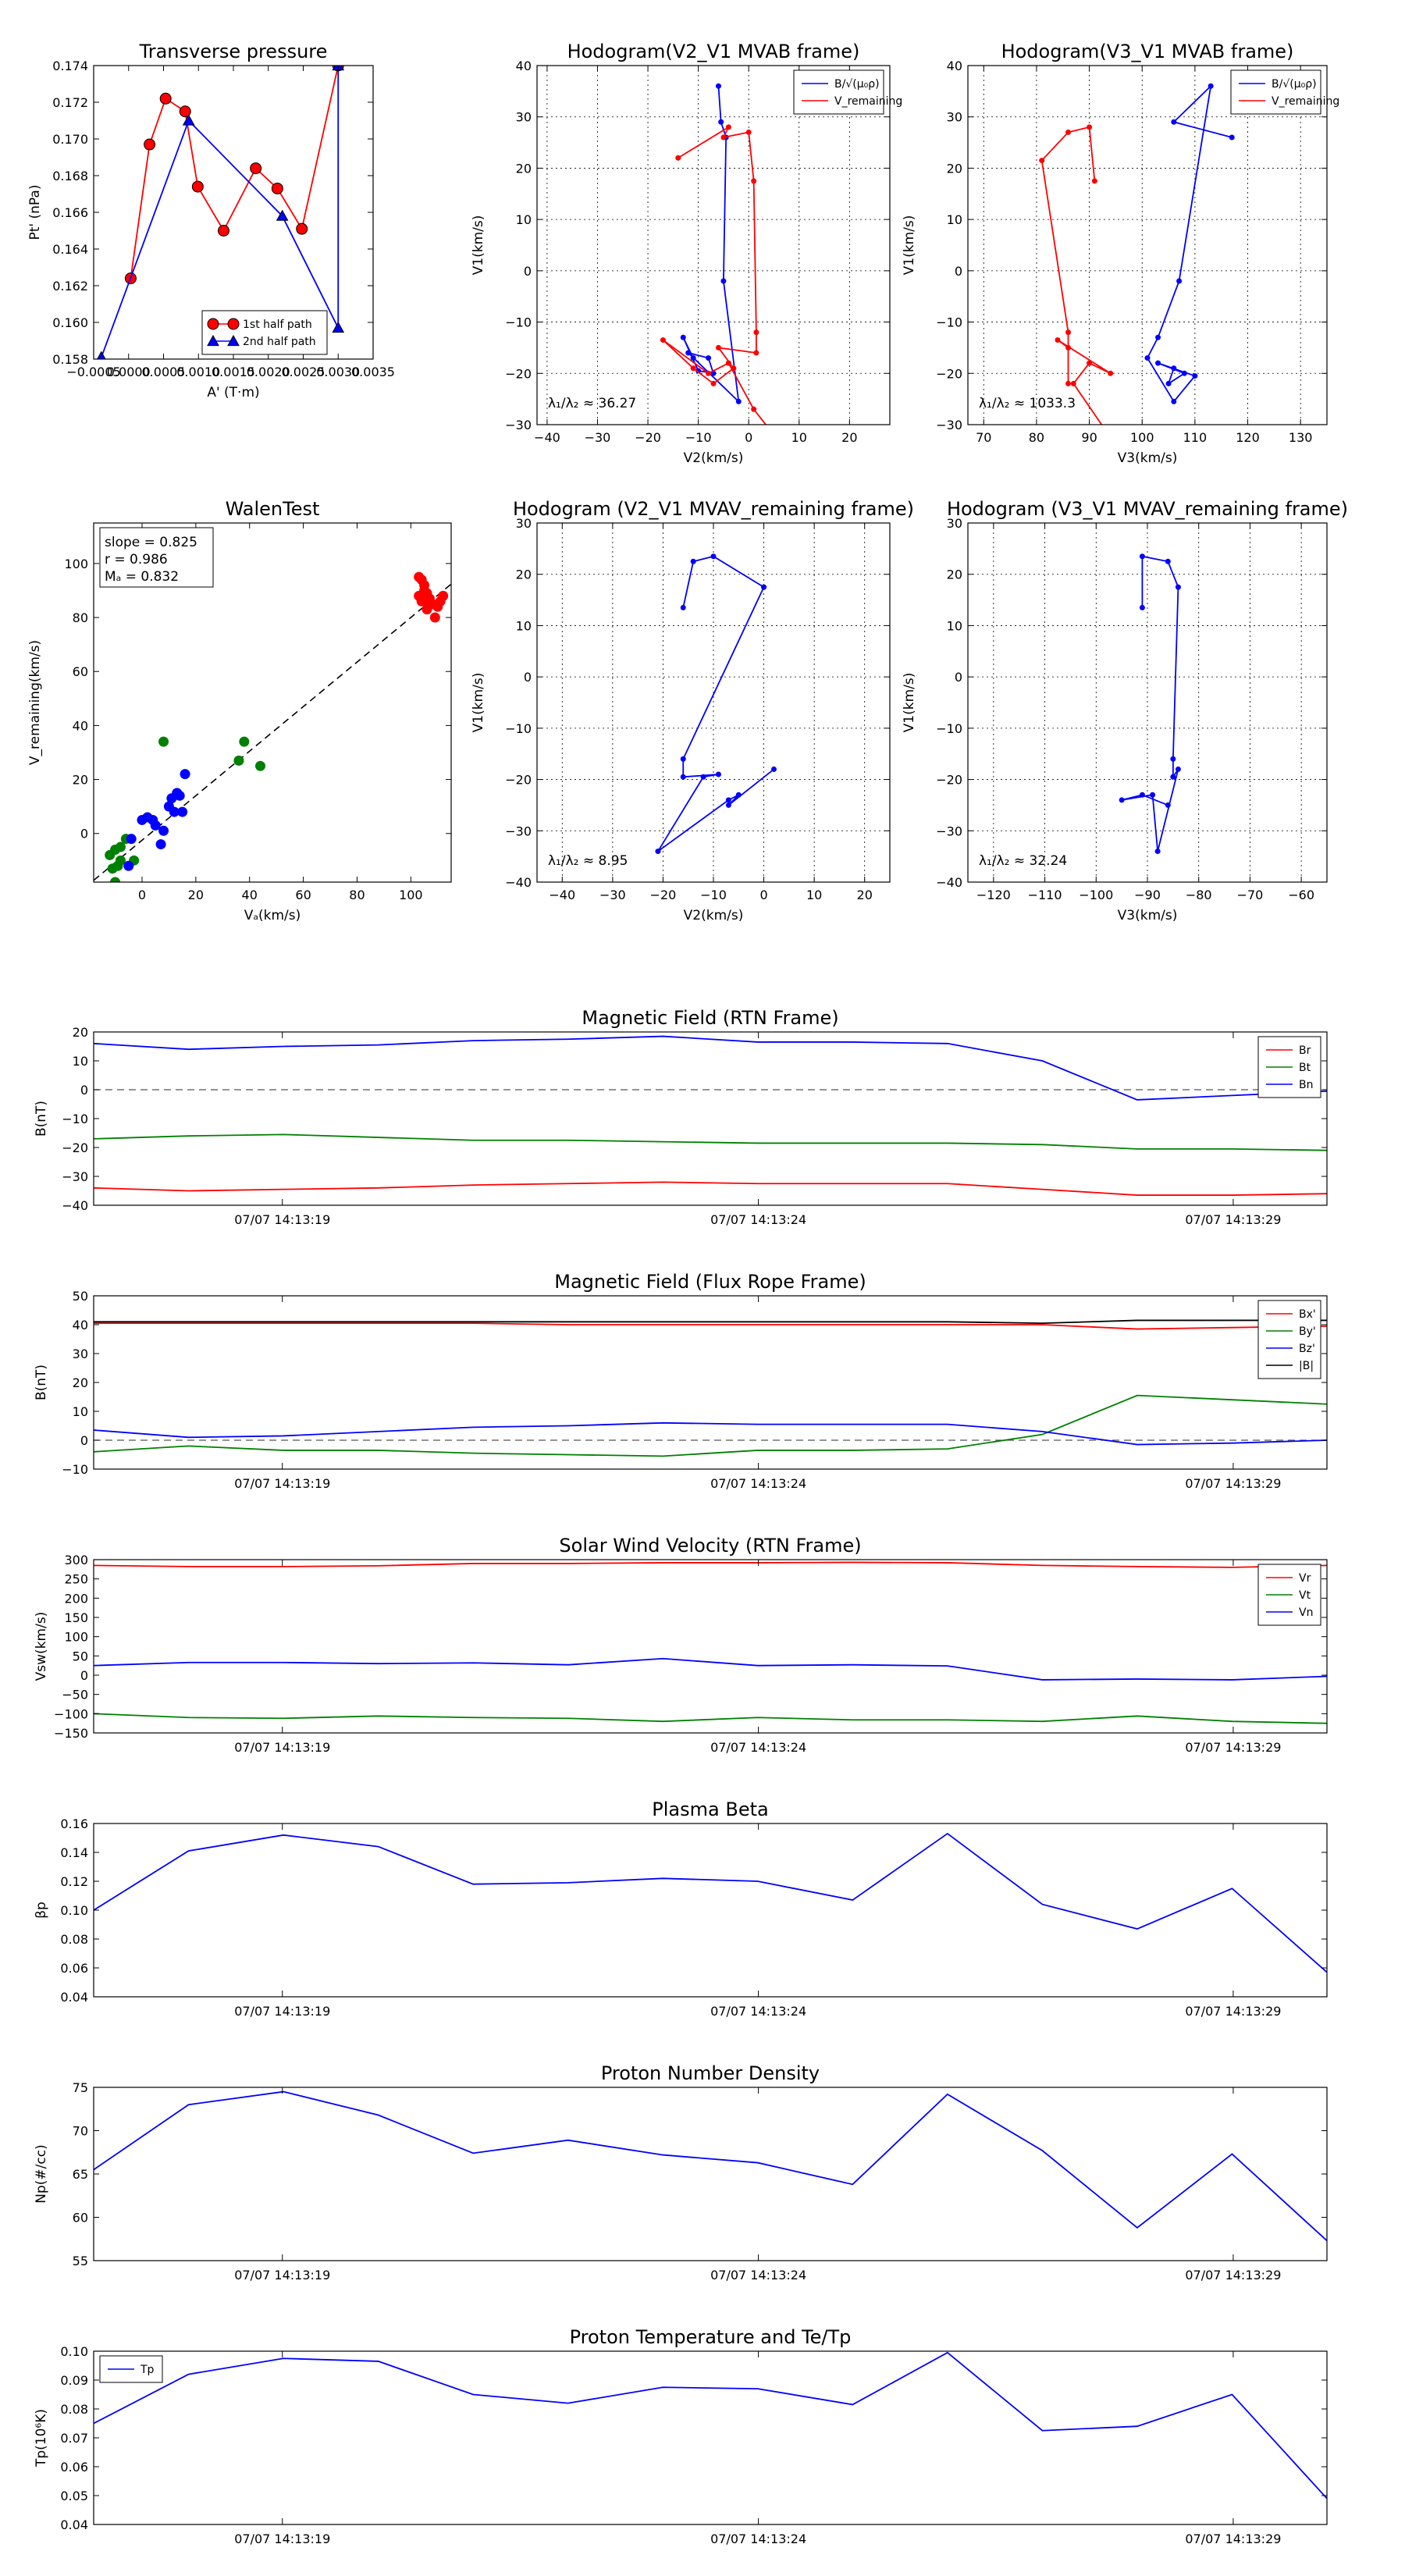 This screenshot has width=1405, height=2576. Describe the element at coordinates (1148, 895) in the screenshot. I see `x-tick-label: −90` at that location.